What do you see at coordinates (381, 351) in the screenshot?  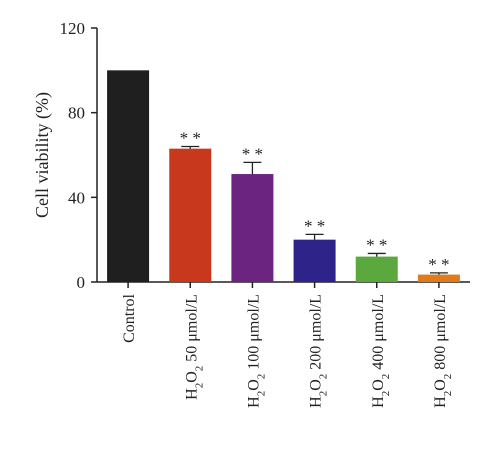 I see `x-tick-label: H2O2 400 μmol/L` at bounding box center [381, 351].